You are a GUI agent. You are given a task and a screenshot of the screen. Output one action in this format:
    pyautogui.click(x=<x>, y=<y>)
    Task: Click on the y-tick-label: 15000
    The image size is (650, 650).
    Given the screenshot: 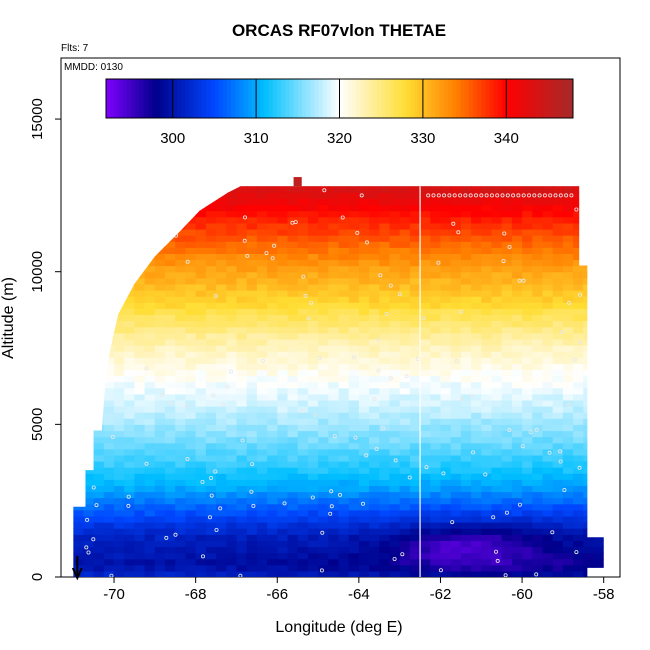 What is the action you would take?
    pyautogui.click(x=37, y=119)
    